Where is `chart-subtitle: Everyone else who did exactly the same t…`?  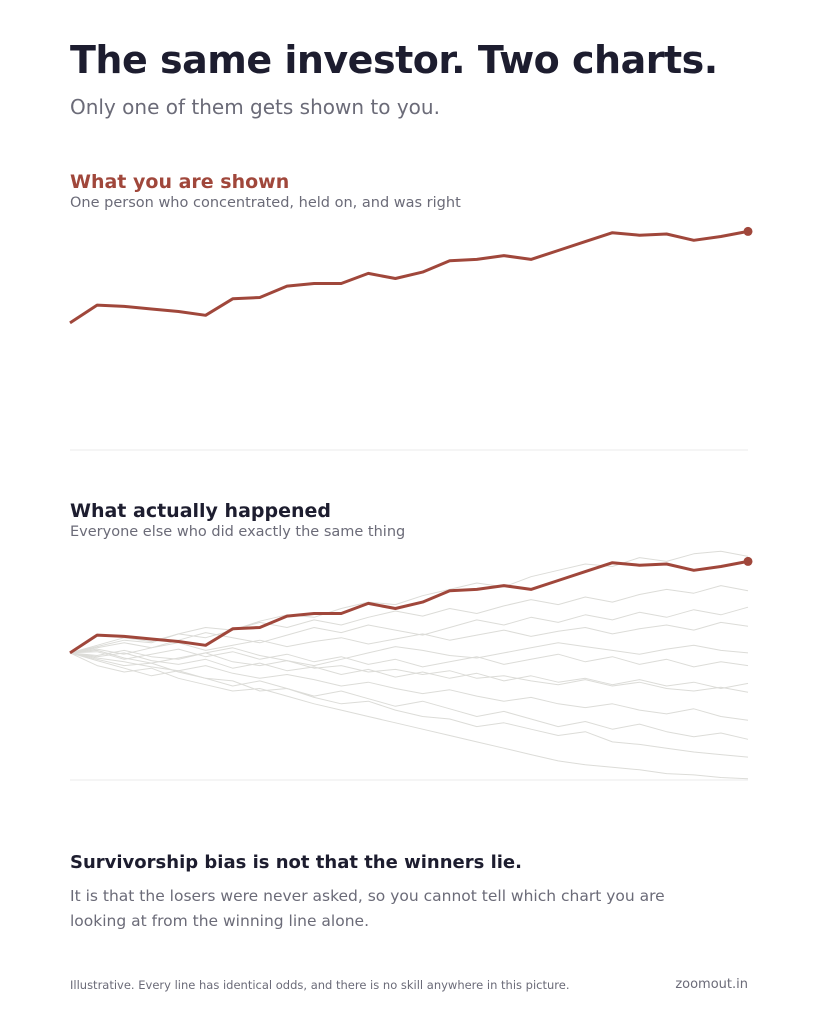 chart-subtitle: Everyone else who did exactly the same t… is located at coordinates (238, 532).